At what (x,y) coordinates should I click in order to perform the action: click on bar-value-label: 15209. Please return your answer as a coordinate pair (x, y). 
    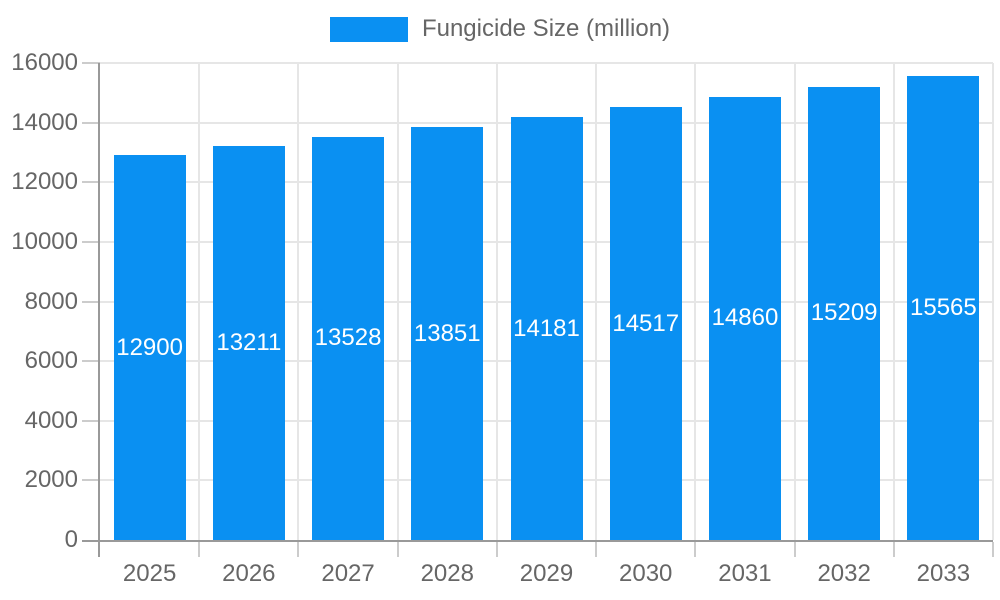
    Looking at the image, I should click on (844, 313).